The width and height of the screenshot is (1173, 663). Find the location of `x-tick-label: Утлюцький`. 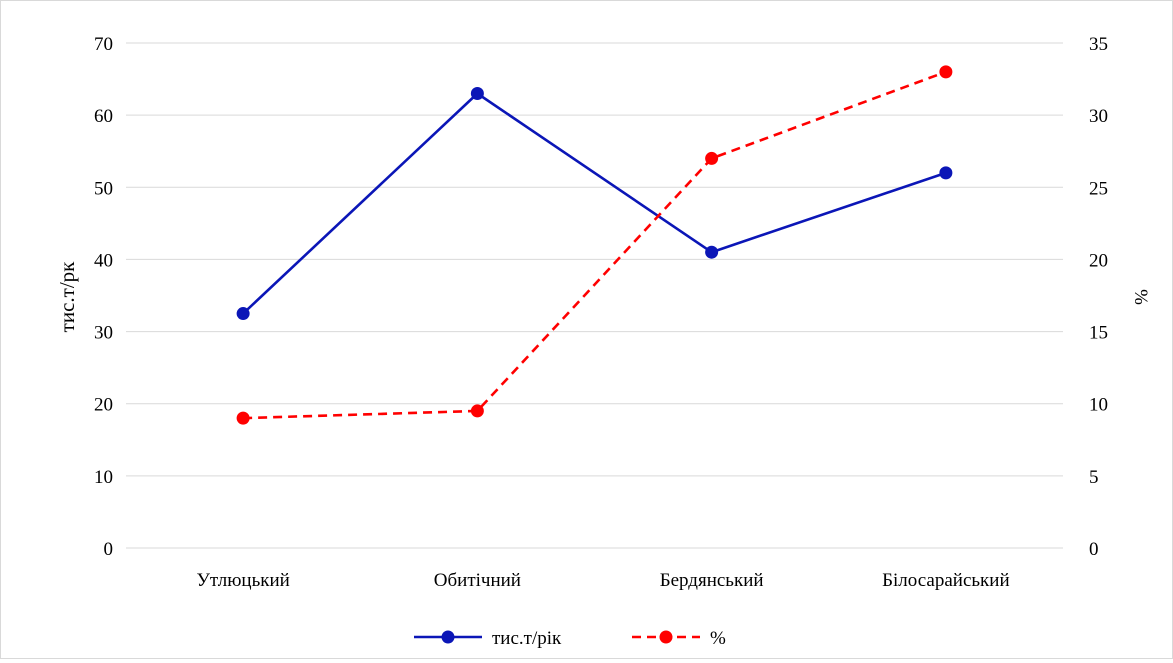

x-tick-label: Утлюцький is located at coordinates (242, 580).